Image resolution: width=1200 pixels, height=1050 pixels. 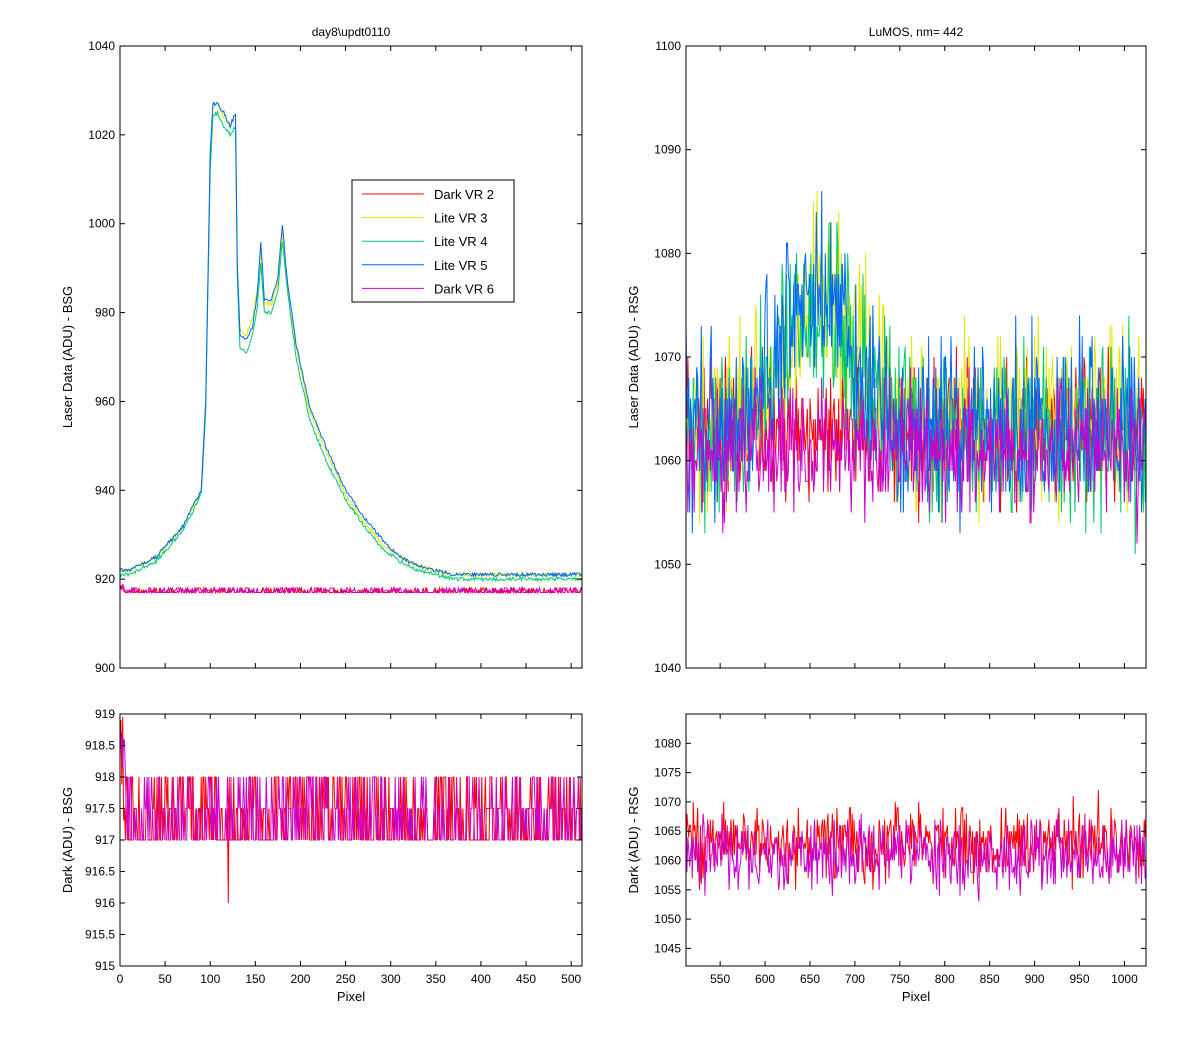 I want to click on y-tick-label: 915.5, so click(x=100, y=935).